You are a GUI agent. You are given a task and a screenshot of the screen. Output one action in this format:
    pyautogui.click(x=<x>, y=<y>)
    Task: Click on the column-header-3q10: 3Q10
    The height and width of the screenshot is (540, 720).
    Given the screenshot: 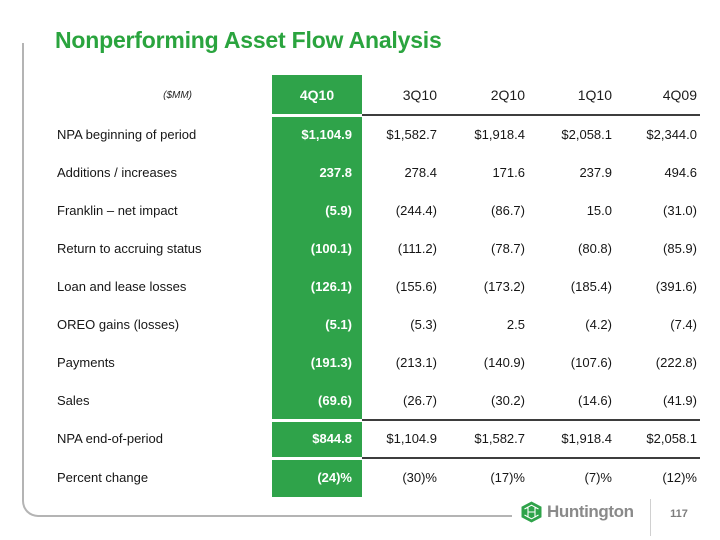 What is the action you would take?
    pyautogui.click(x=419, y=95)
    